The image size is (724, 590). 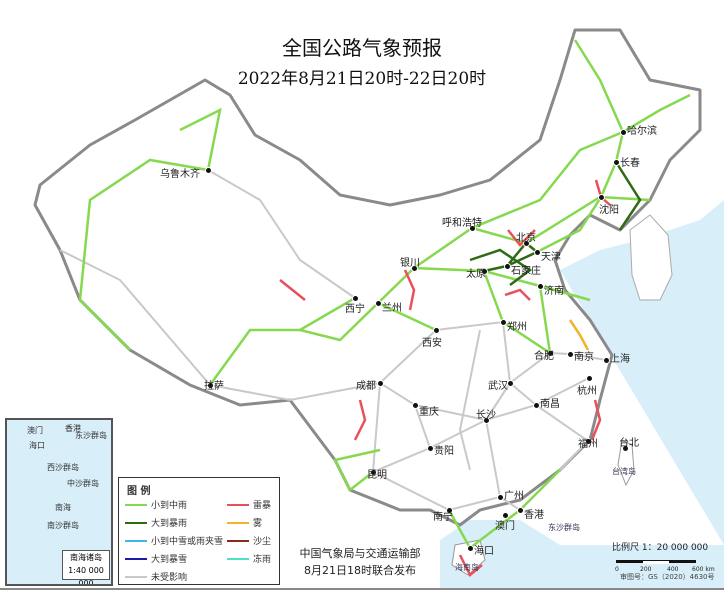 What do you see at coordinates (86, 557) in the screenshot?
I see `inset-title: 南海诸岛` at bounding box center [86, 557].